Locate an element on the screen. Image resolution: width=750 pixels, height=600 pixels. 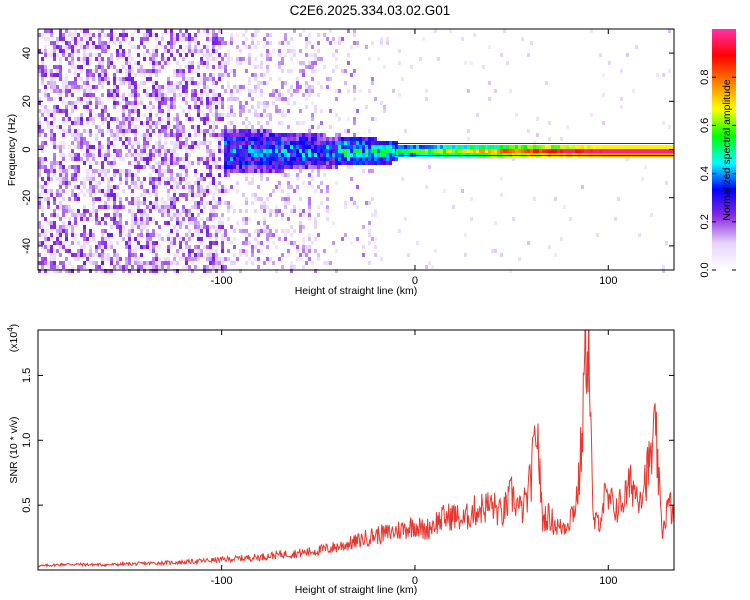
snr-multiplier-exp: 4 is located at coordinates (10, 329).